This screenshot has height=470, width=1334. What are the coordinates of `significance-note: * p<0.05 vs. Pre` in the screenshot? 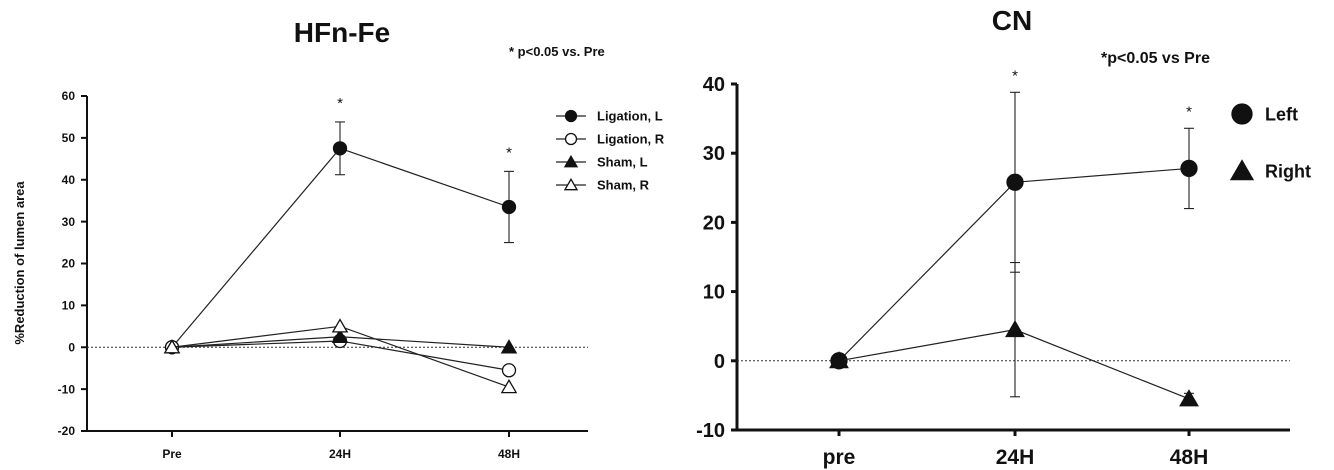 It's located at (557, 51).